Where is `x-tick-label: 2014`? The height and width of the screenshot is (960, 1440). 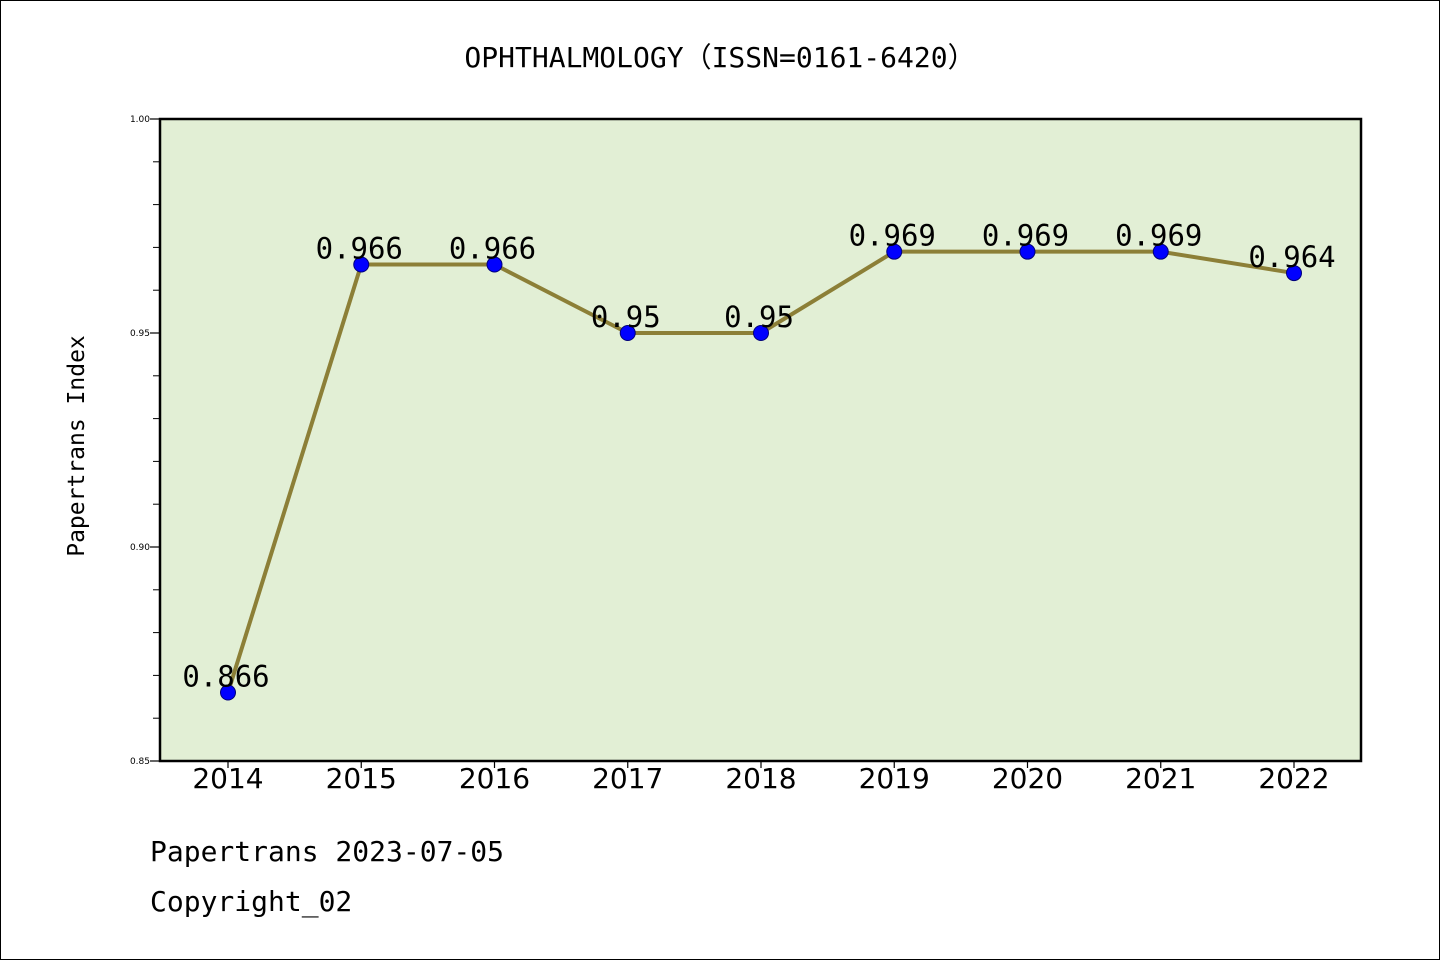
x-tick-label: 2014 is located at coordinates (227, 778).